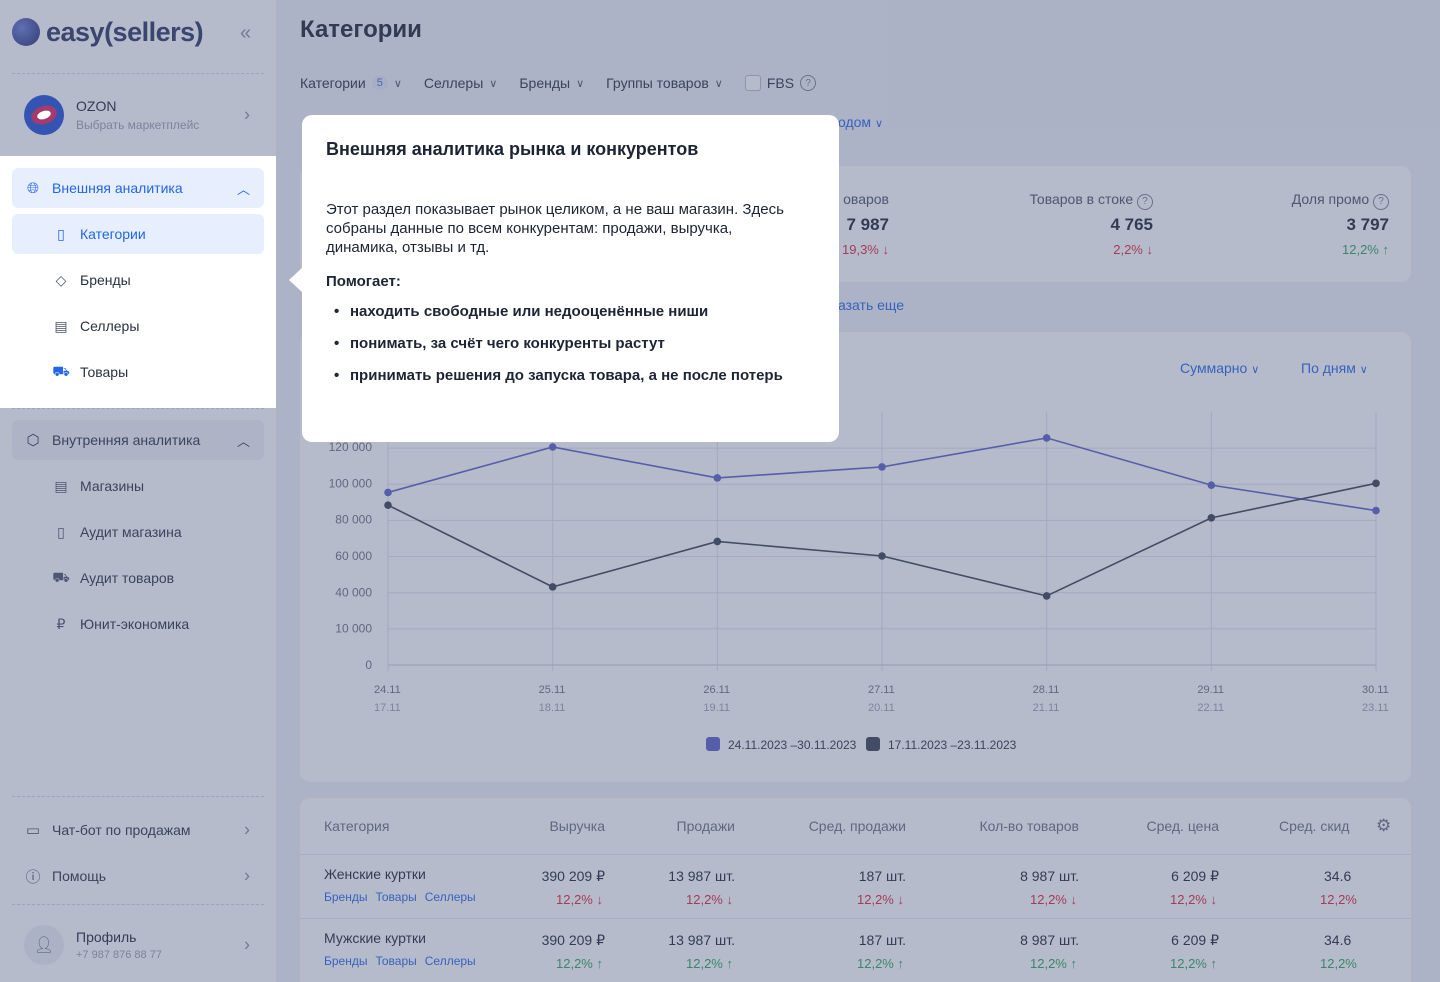  What do you see at coordinates (127, 578) in the screenshot?
I see `sidebar-item-label: Аудит товаров` at bounding box center [127, 578].